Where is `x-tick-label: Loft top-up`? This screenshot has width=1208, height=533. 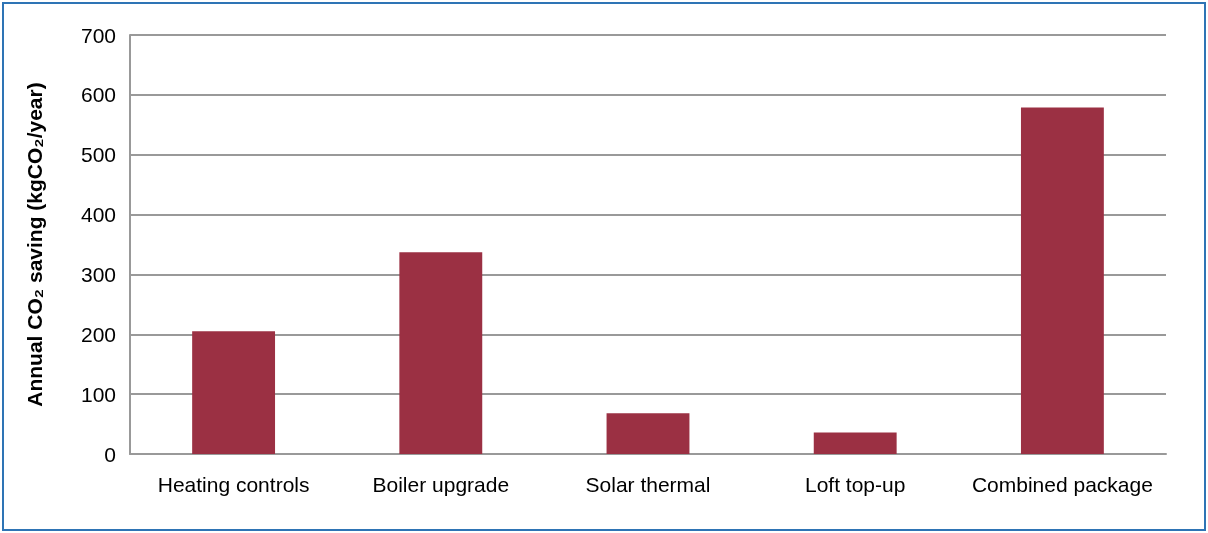 x-tick-label: Loft top-up is located at coordinates (855, 484).